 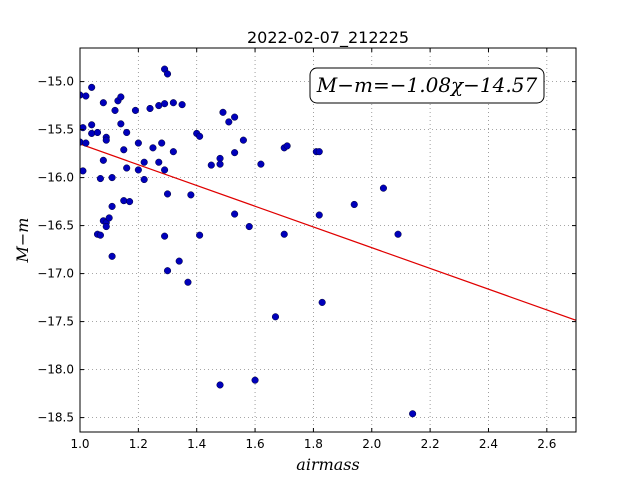 I want to click on y-tick-label-6: −18.0, so click(x=55, y=370).